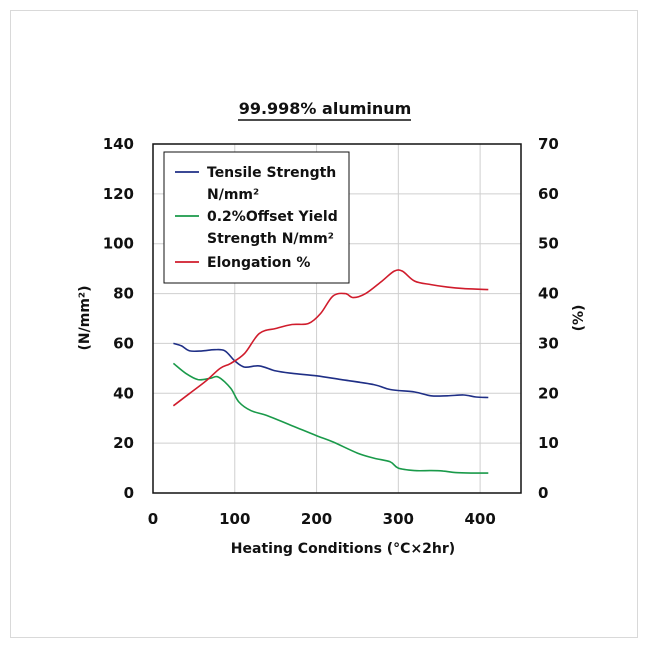 The image size is (650, 650). I want to click on y-left-tick-label: 40, so click(123, 393).